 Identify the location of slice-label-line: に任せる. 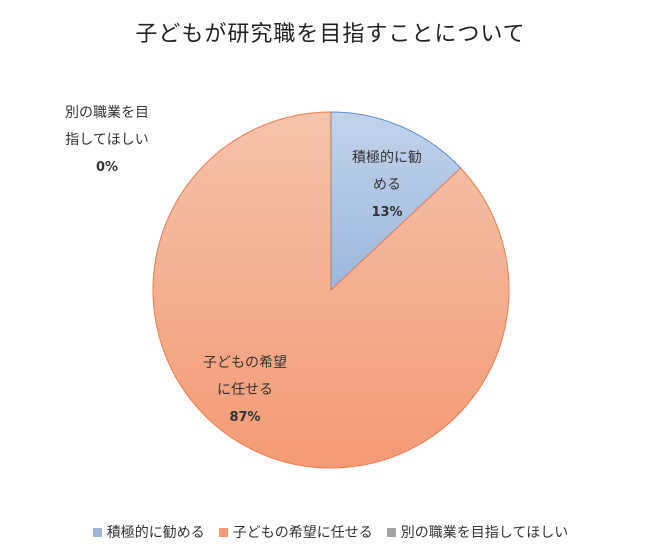
(245, 390).